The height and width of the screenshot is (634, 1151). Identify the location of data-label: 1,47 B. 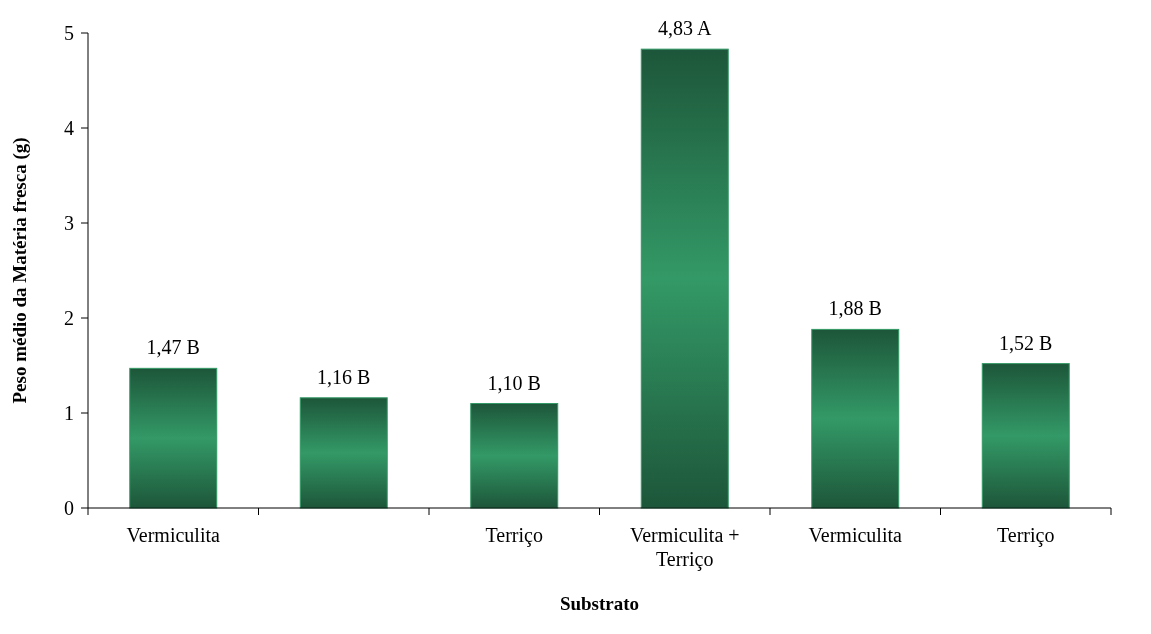
(173, 347).